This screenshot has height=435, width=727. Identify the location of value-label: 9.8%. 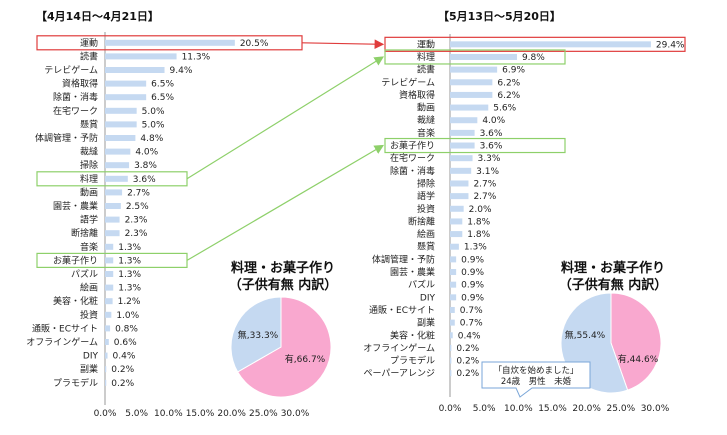
(533, 58).